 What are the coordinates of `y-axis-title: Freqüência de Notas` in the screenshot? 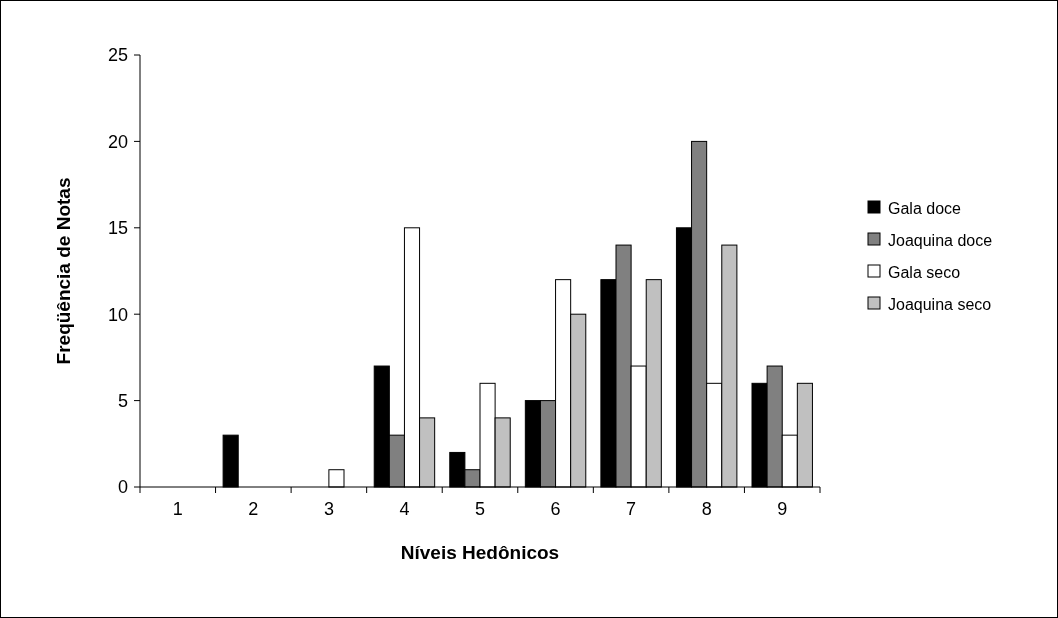 It's located at (63, 271).